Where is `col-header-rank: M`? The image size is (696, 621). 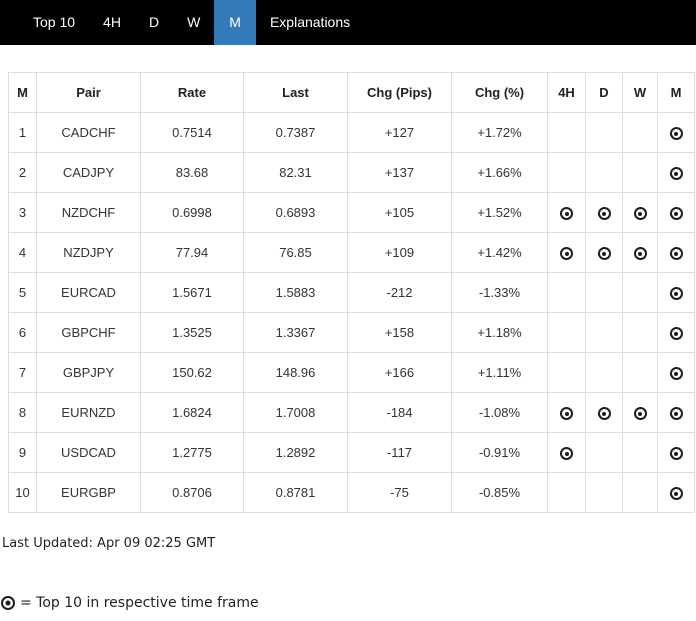
col-header-rank: M is located at coordinates (22, 92).